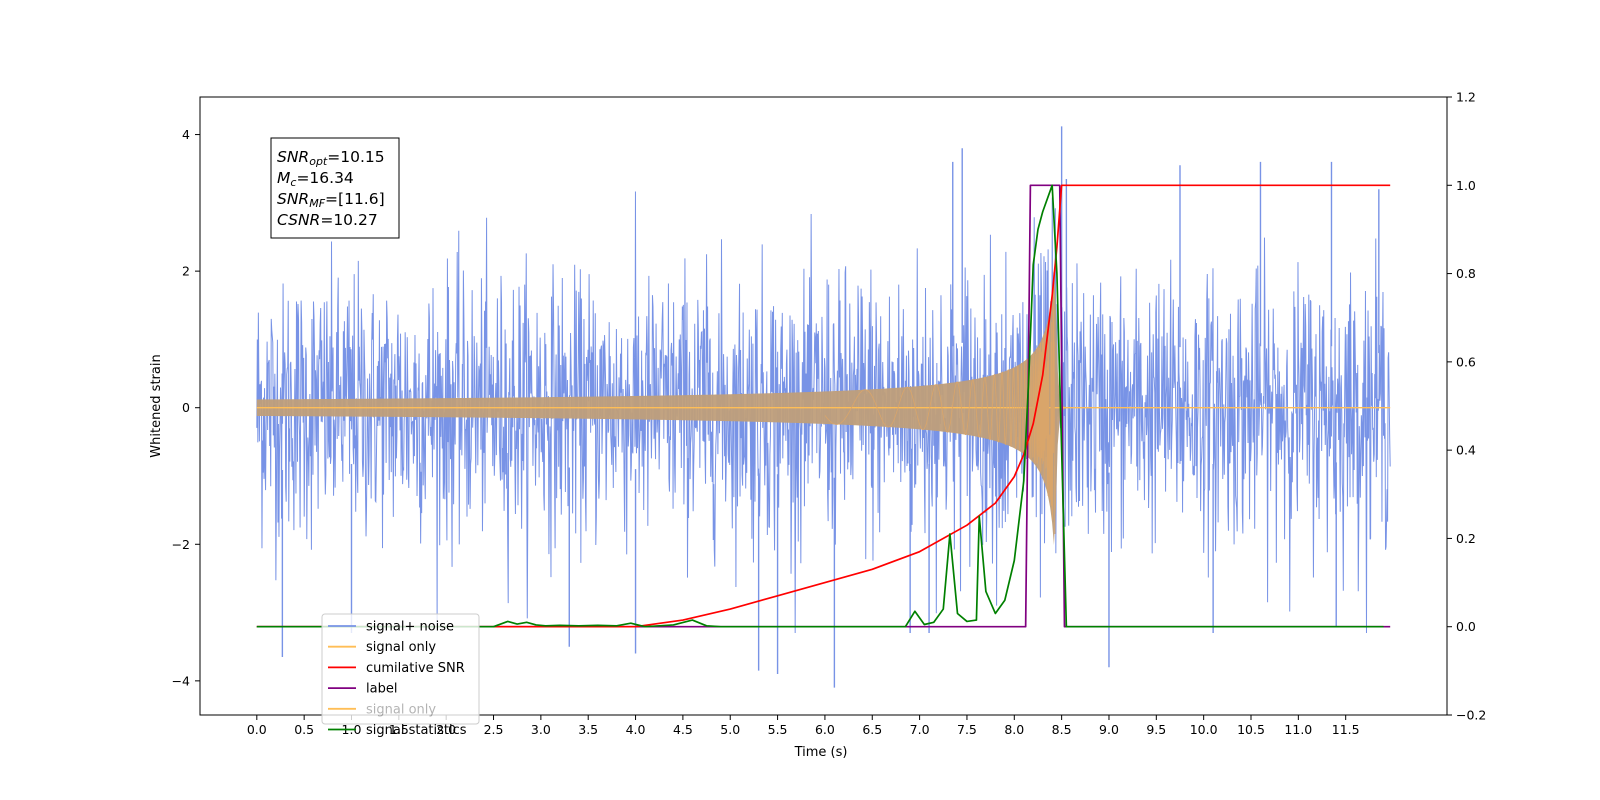 The width and height of the screenshot is (1600, 800). I want to click on x-tick-label: 11.5, so click(1346, 729).